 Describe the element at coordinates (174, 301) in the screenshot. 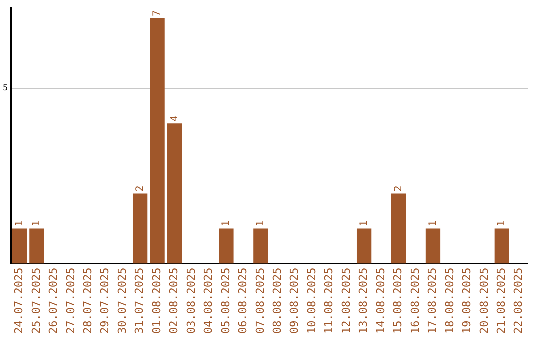

I see `x-tick-label: 02.08.2025` at that location.